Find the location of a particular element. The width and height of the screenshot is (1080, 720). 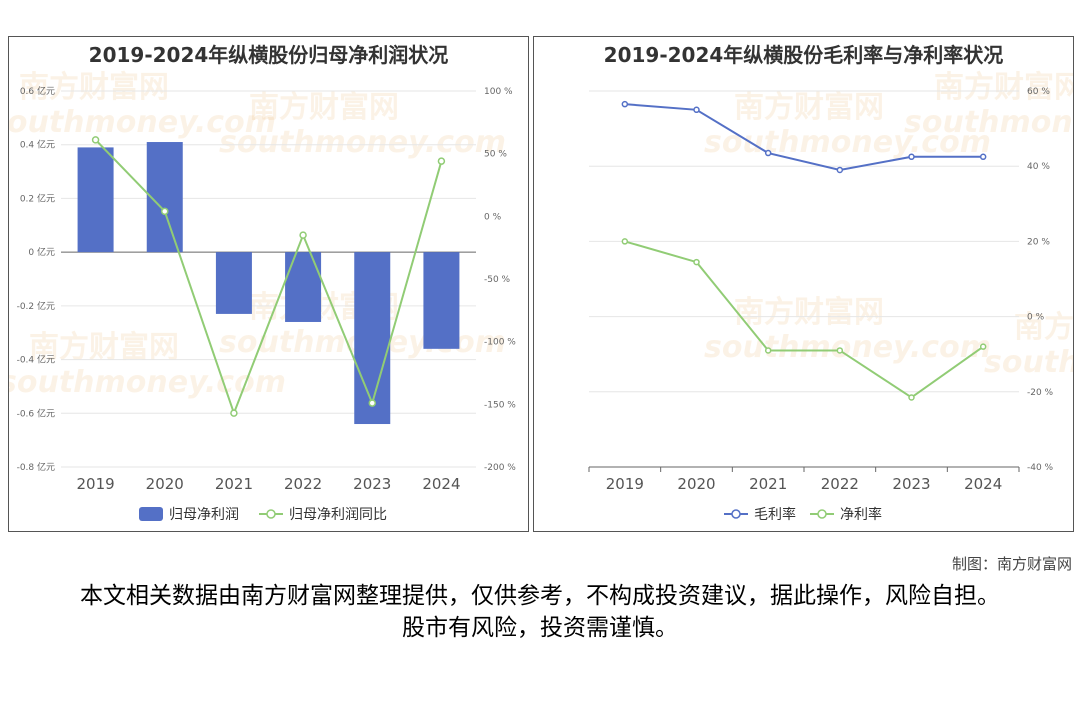

y-right-tick-label: -50 % is located at coordinates (497, 280).